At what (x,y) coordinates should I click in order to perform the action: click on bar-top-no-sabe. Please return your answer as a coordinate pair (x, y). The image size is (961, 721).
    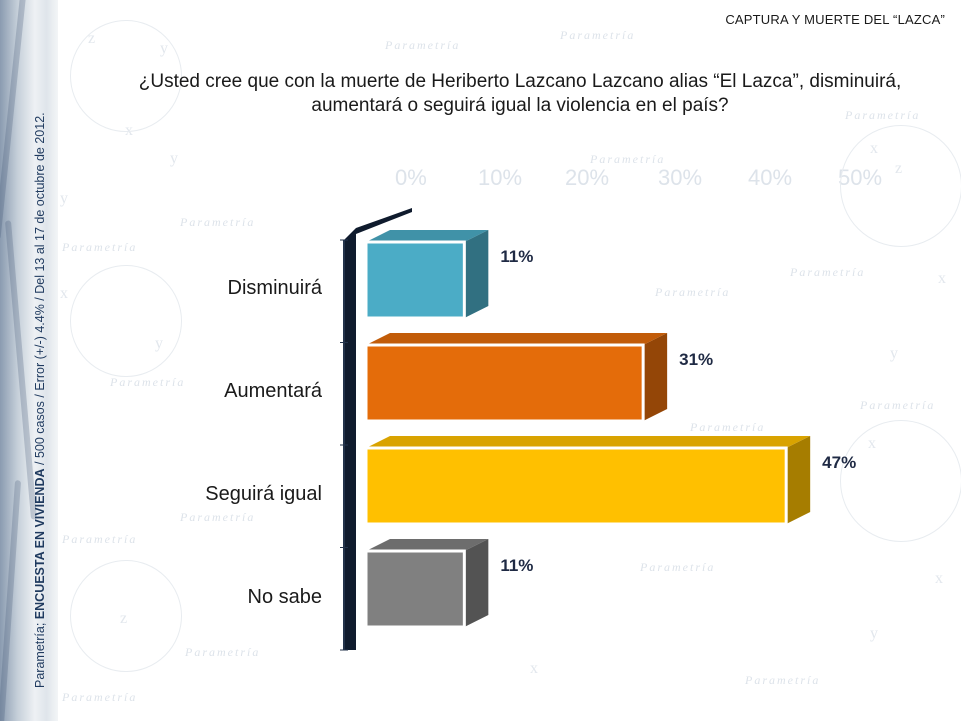
    Looking at the image, I should click on (427, 545).